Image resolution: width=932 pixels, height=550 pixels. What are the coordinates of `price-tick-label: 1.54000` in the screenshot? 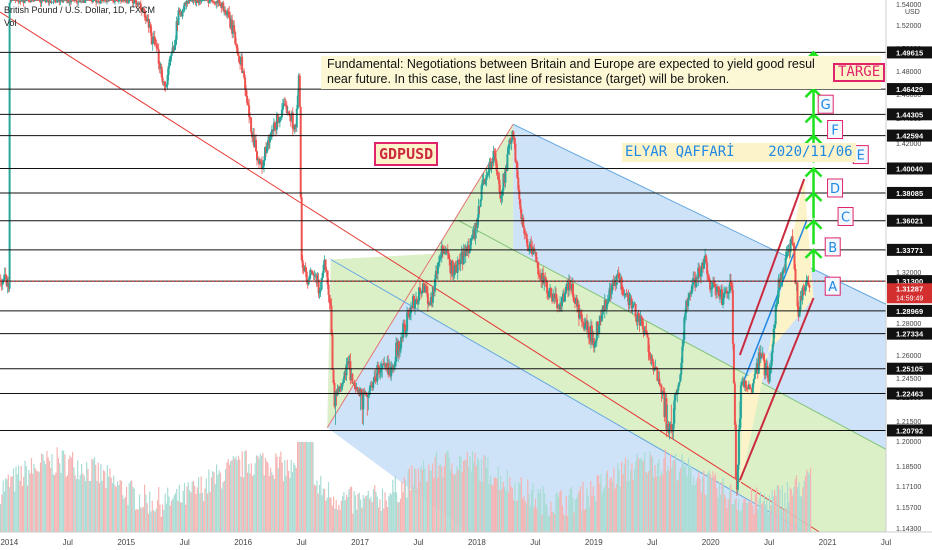 It's located at (908, 5).